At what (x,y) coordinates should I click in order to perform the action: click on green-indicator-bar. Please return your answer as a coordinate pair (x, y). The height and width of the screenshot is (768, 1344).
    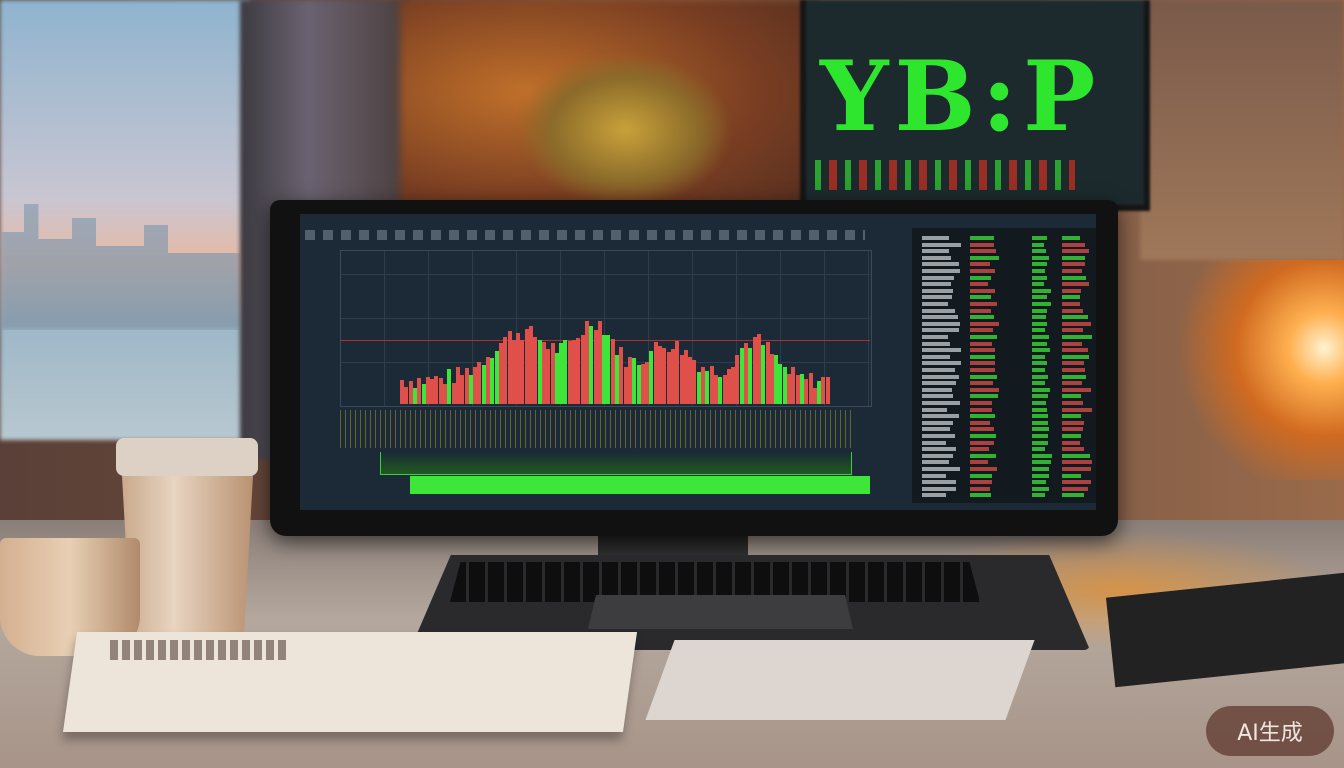
    Looking at the image, I should click on (640, 485).